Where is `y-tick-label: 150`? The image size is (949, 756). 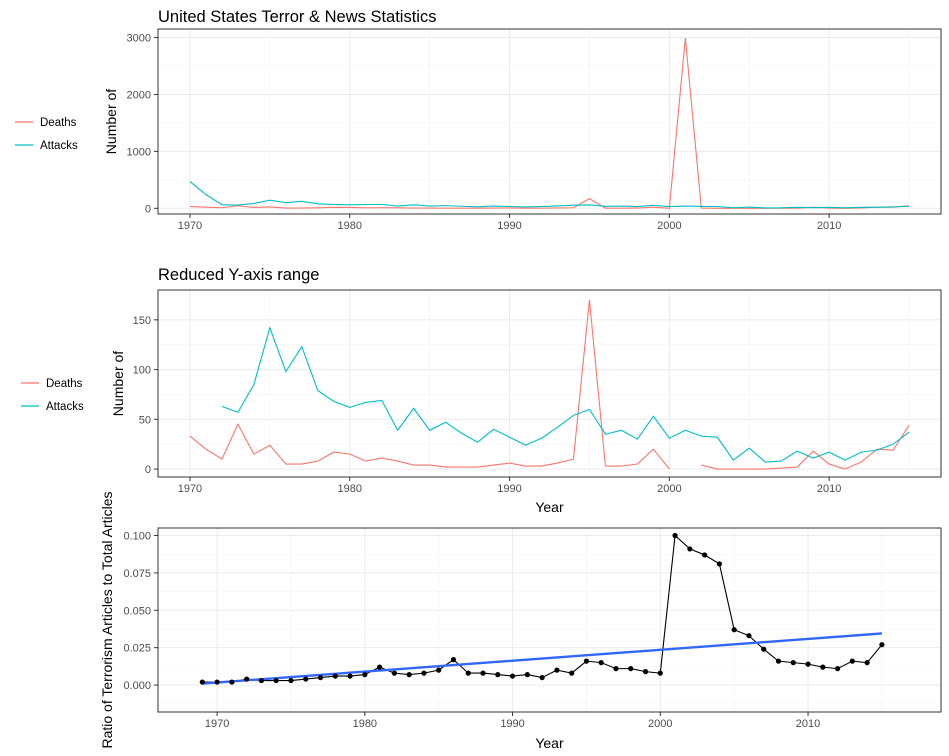 y-tick-label: 150 is located at coordinates (142, 321).